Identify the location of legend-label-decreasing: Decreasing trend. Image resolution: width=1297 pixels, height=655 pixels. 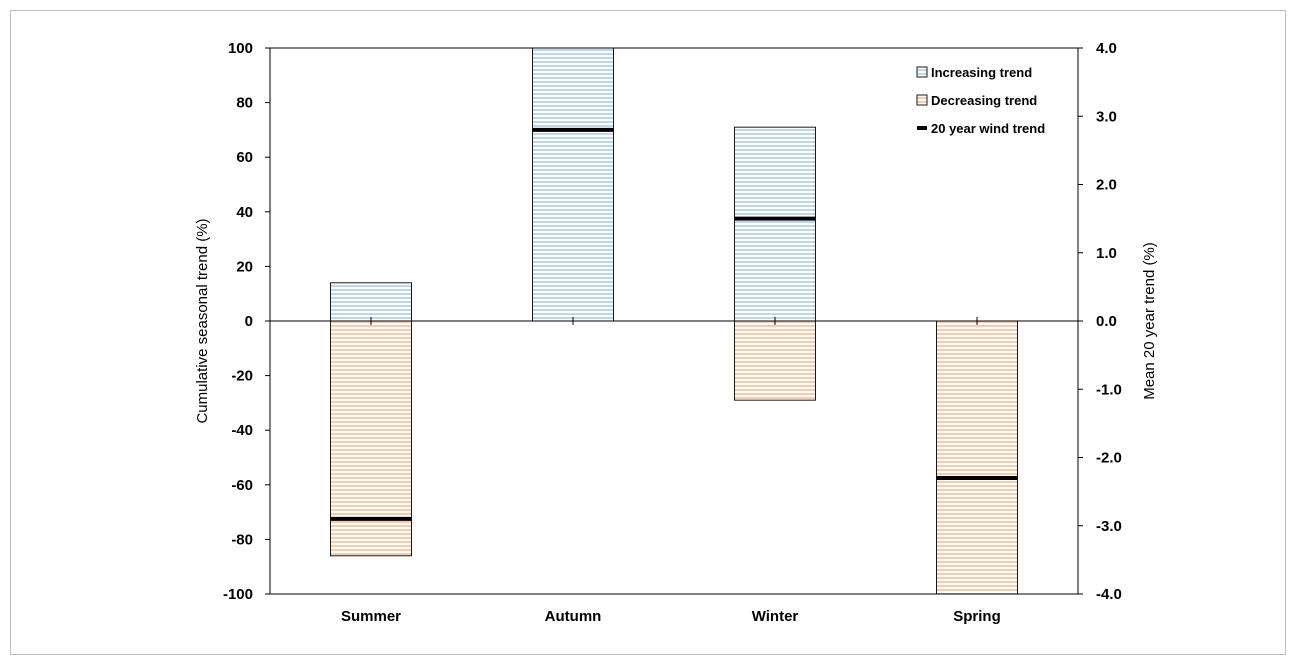
(984, 100).